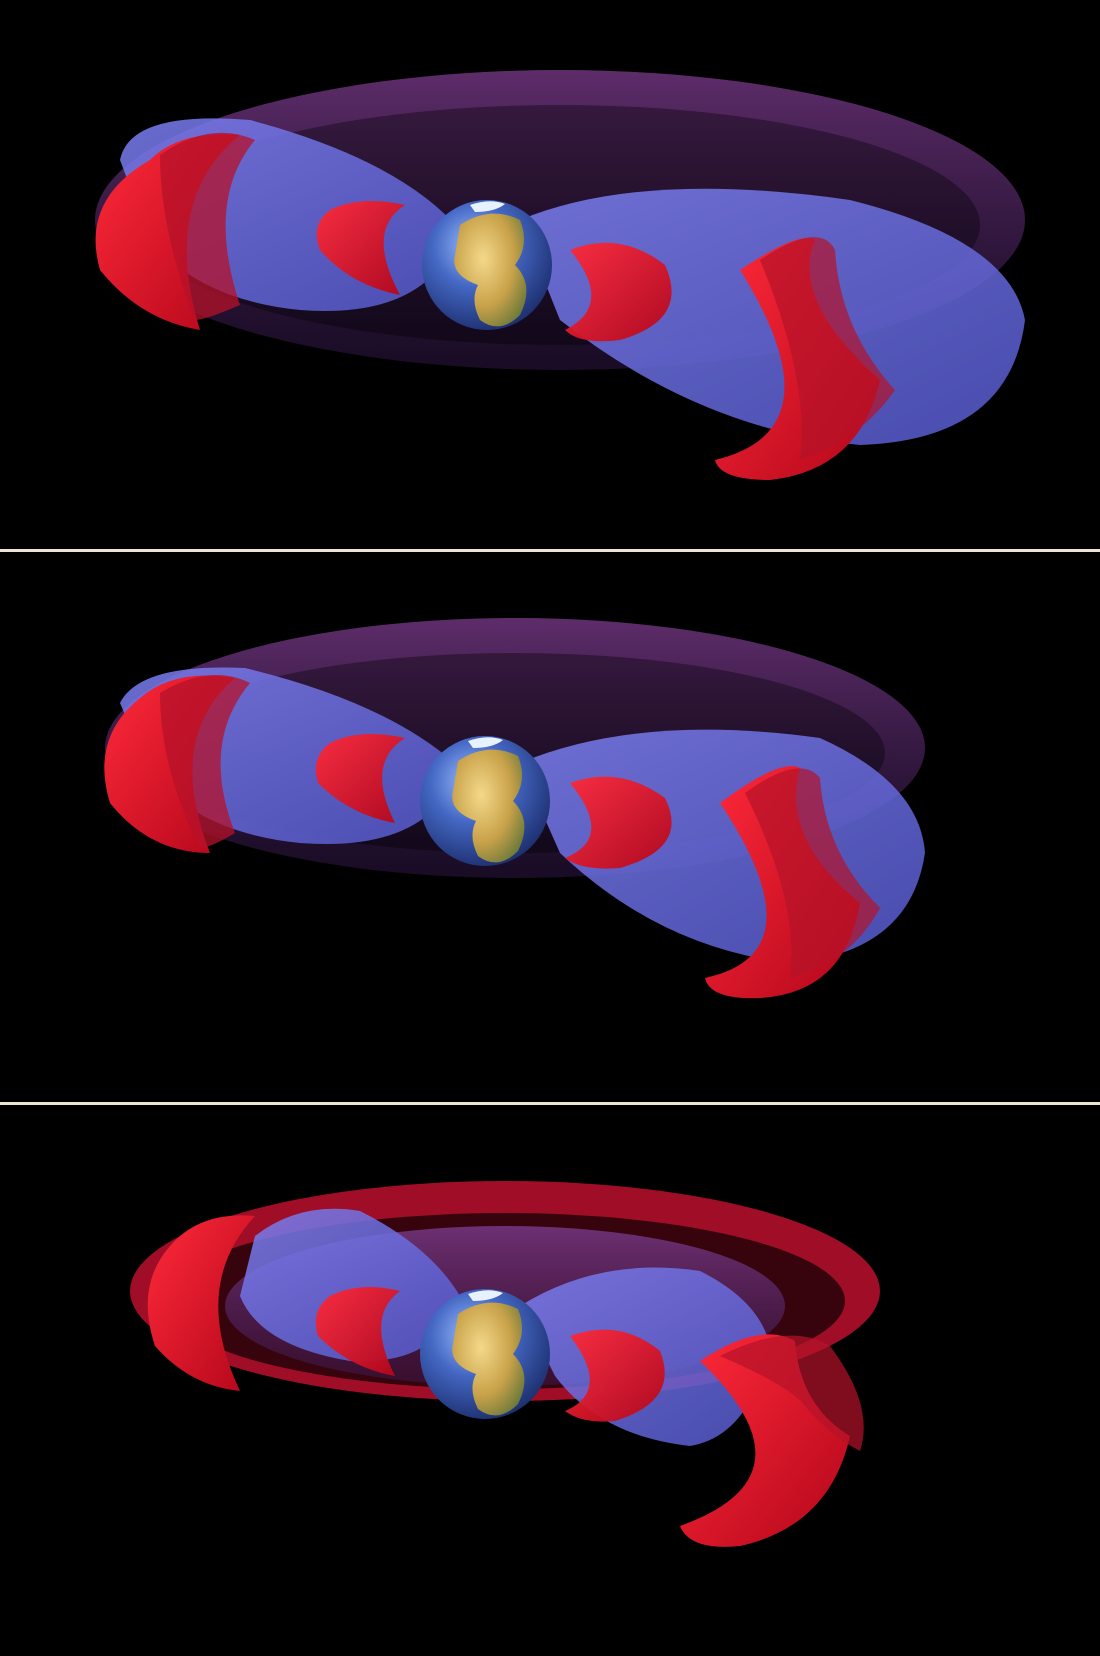 The height and width of the screenshot is (1656, 1100). Describe the element at coordinates (350, 1285) in the screenshot. I see `blue-disk-left` at that location.